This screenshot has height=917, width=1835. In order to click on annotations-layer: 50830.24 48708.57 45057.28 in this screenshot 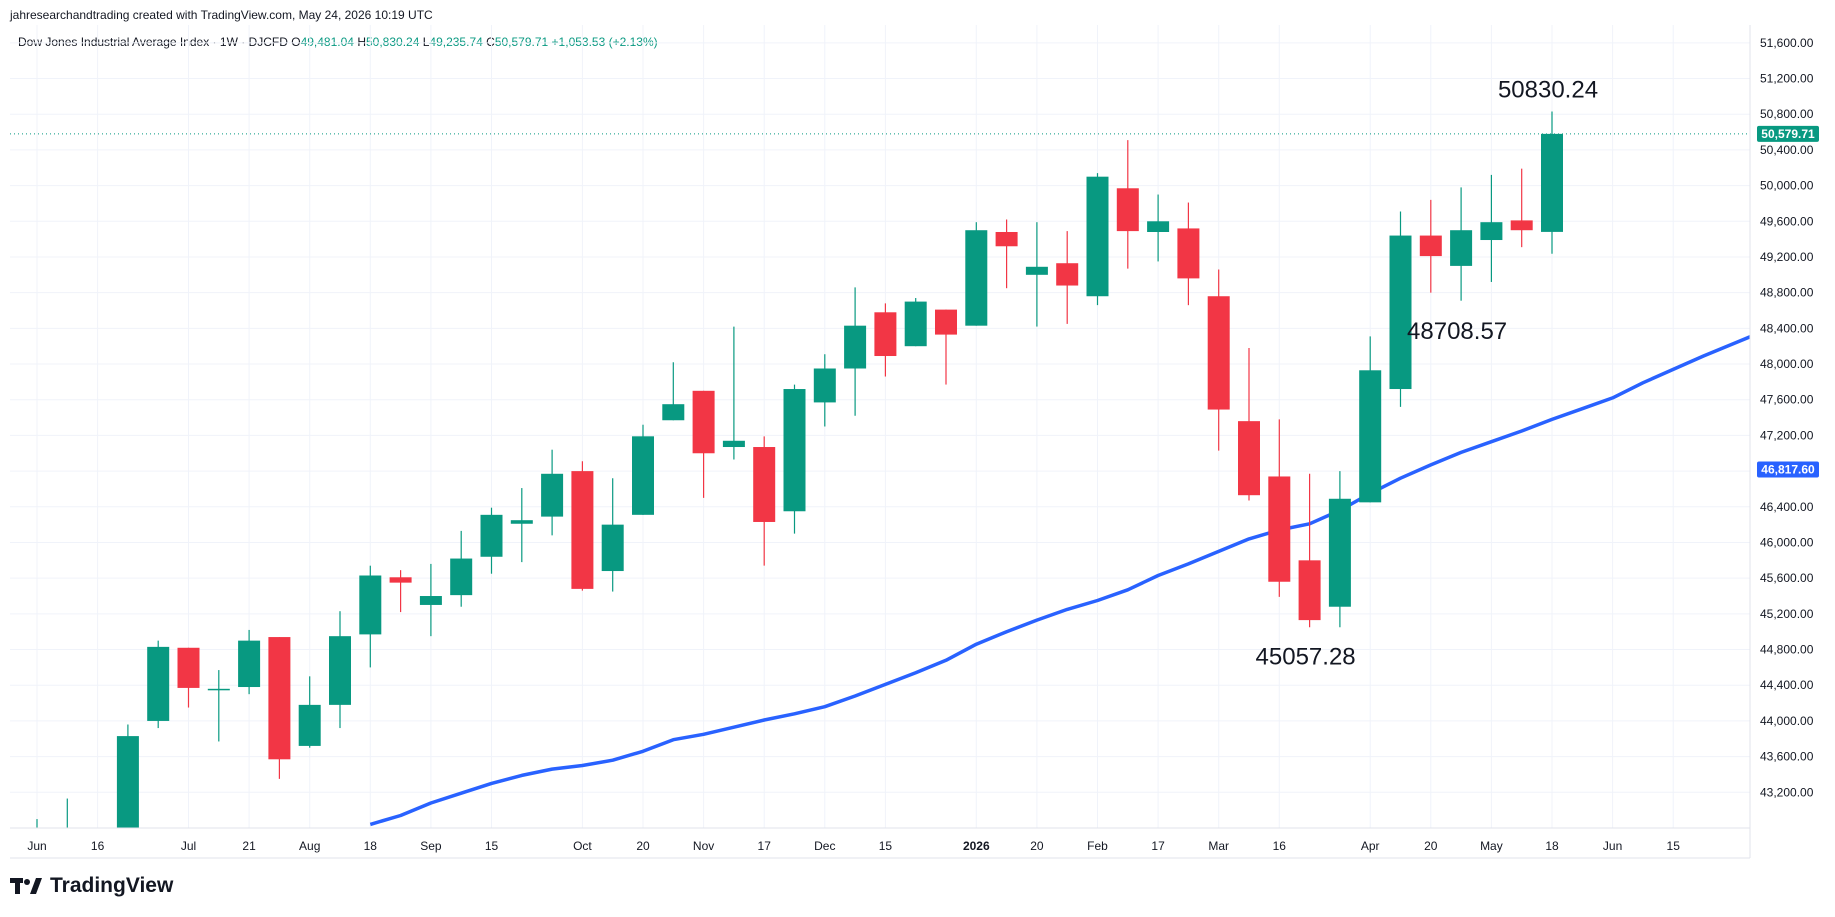, I will do `click(1427, 374)`.